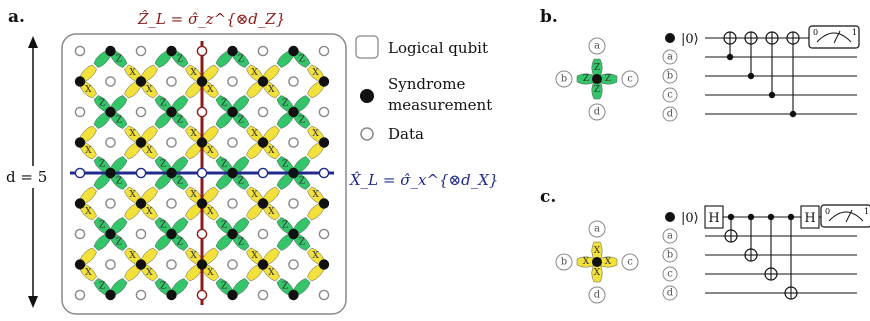  What do you see at coordinates (367, 134) in the screenshot?
I see `data-legend-icon` at bounding box center [367, 134].